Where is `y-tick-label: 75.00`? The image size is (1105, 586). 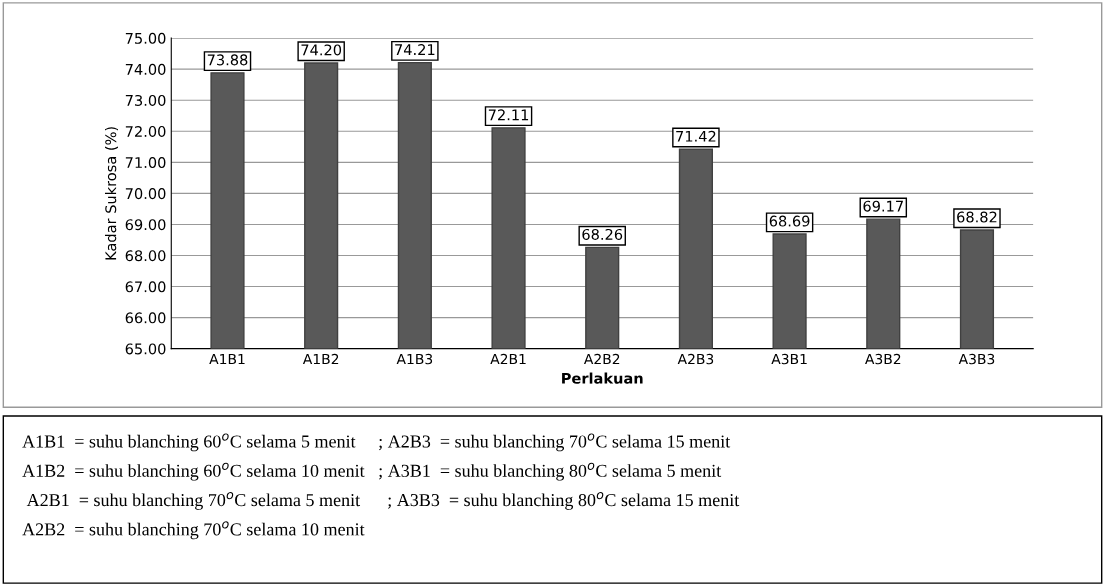 y-tick-label: 75.00 is located at coordinates (145, 38).